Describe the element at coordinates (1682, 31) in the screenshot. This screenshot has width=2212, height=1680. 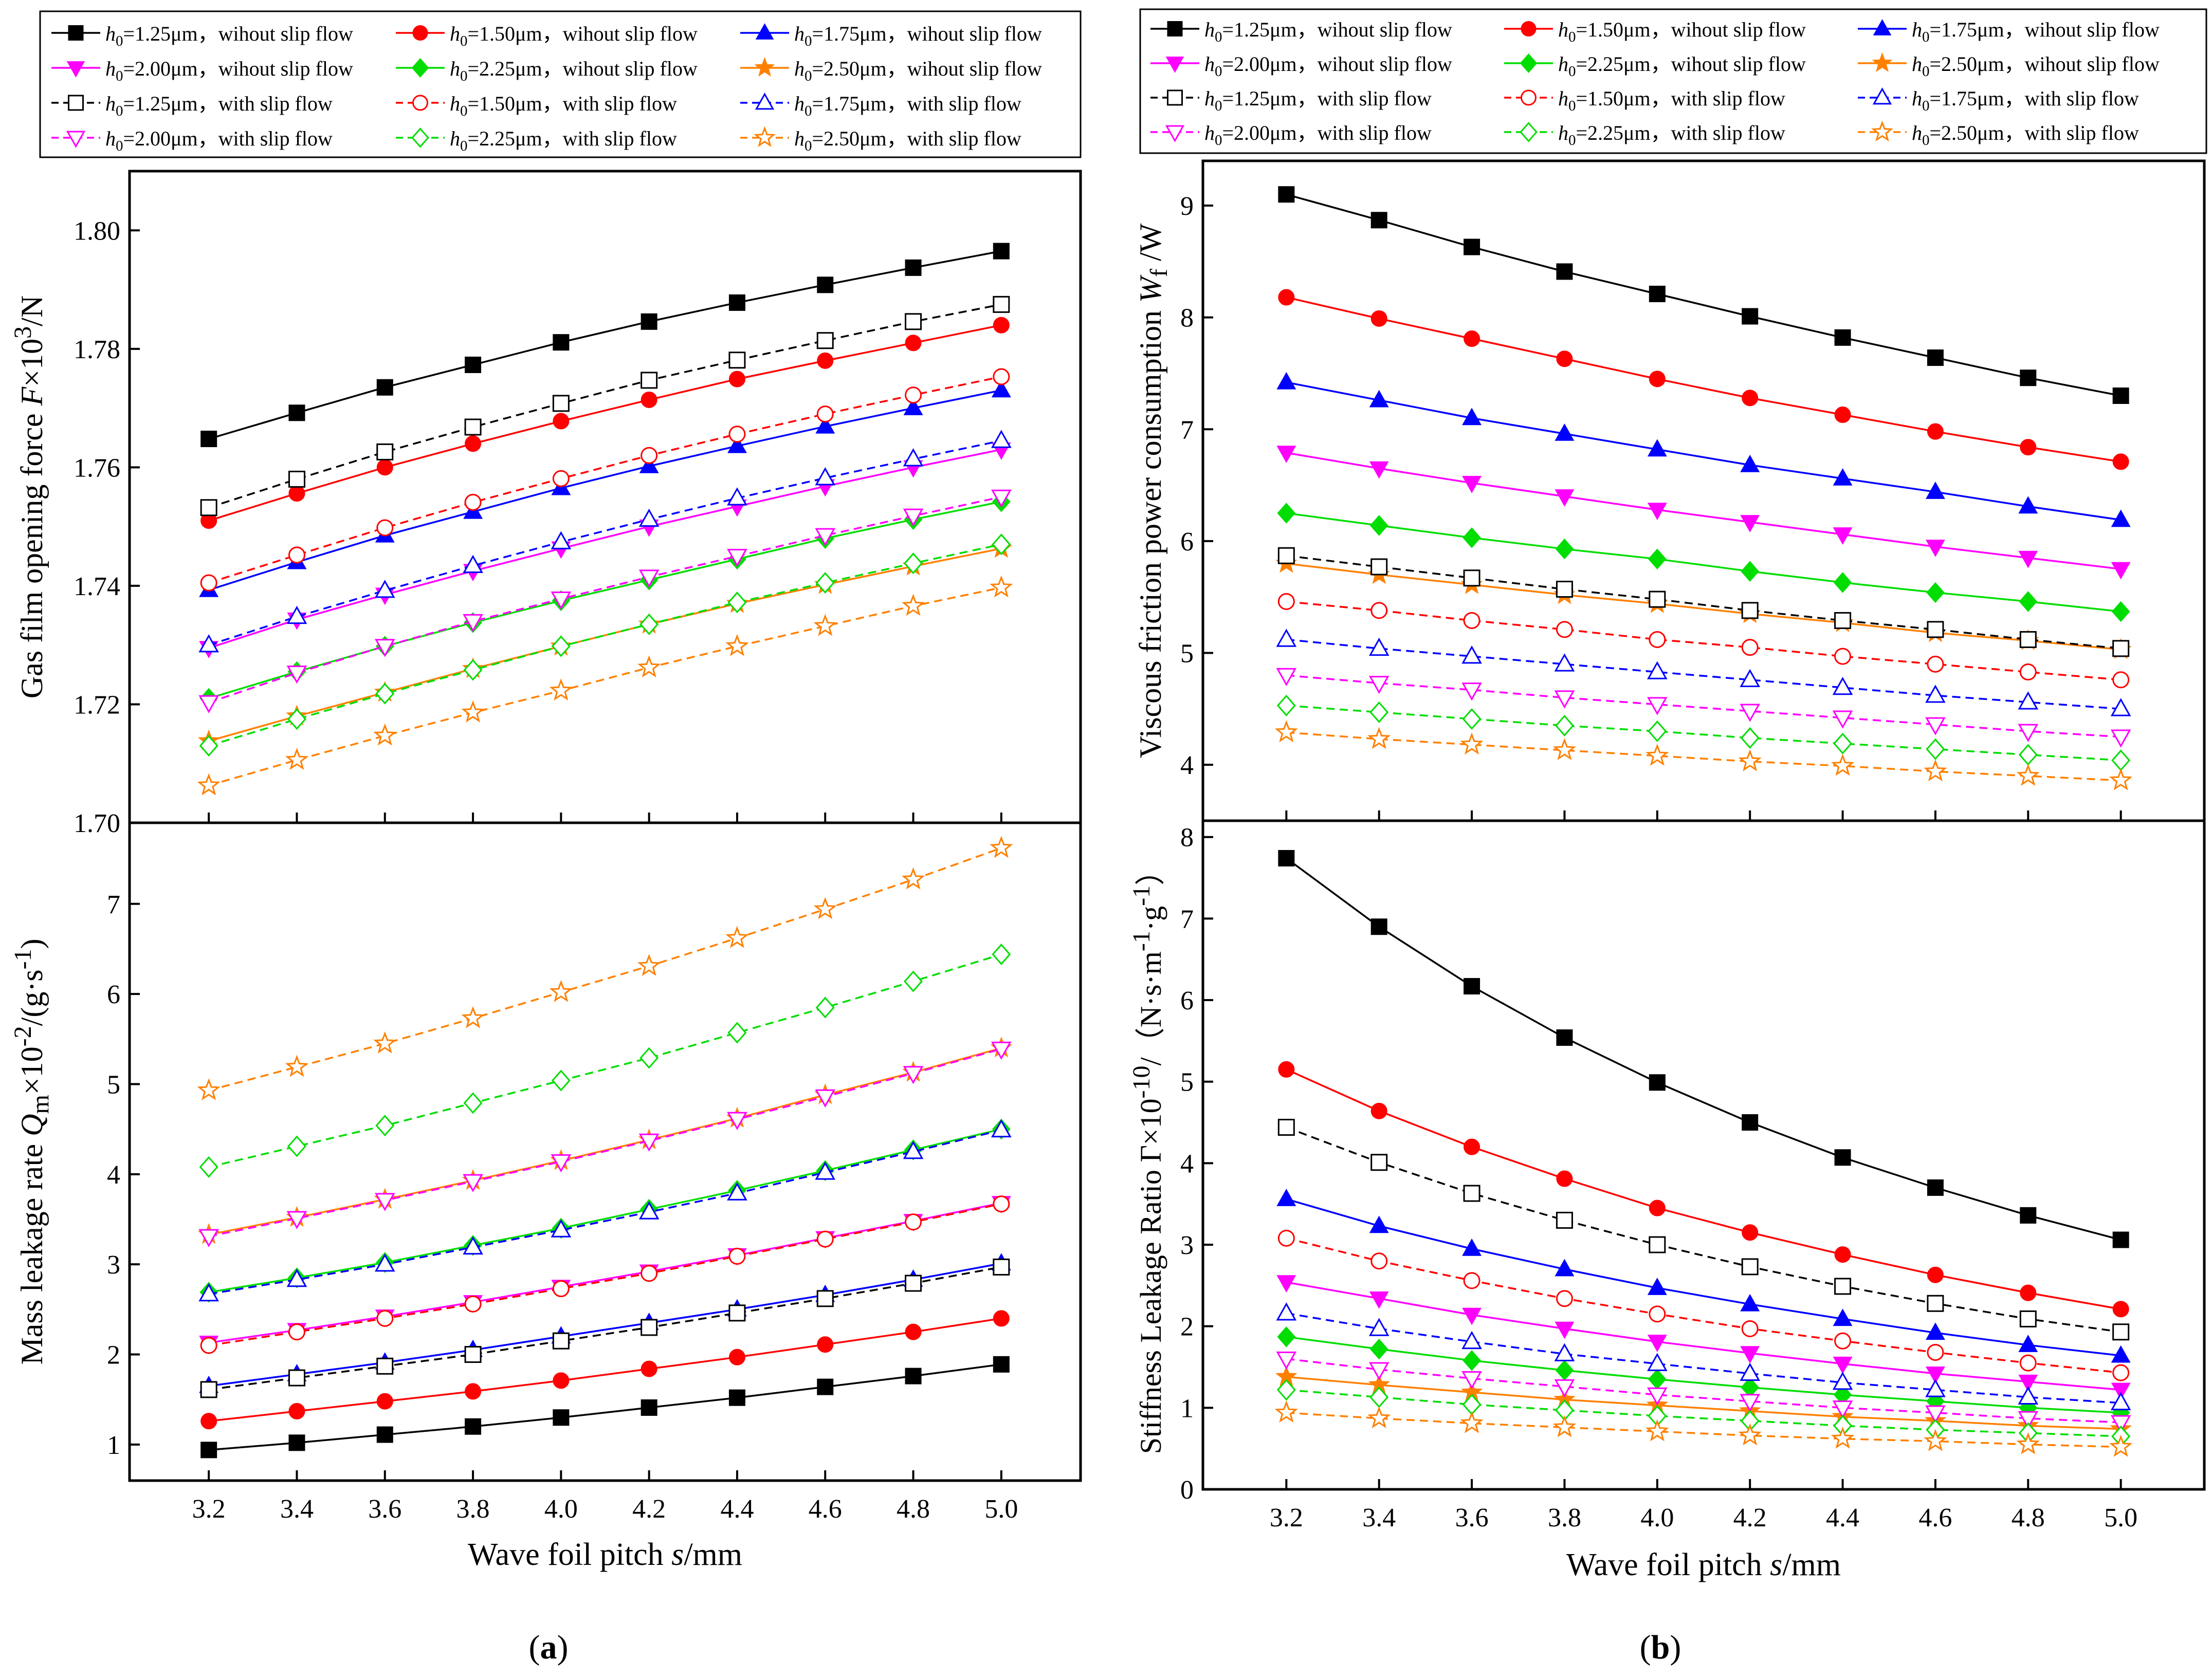
I see `legend-label: h0=1.50μm，wihout slip flow` at that location.